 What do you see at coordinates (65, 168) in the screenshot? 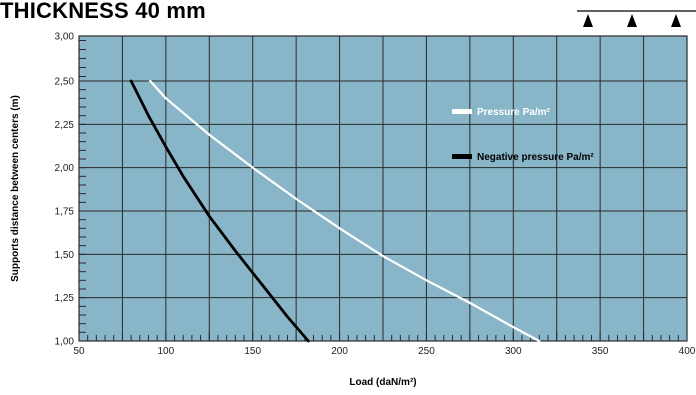
I see `y-tick-label: 2,00` at bounding box center [65, 168].